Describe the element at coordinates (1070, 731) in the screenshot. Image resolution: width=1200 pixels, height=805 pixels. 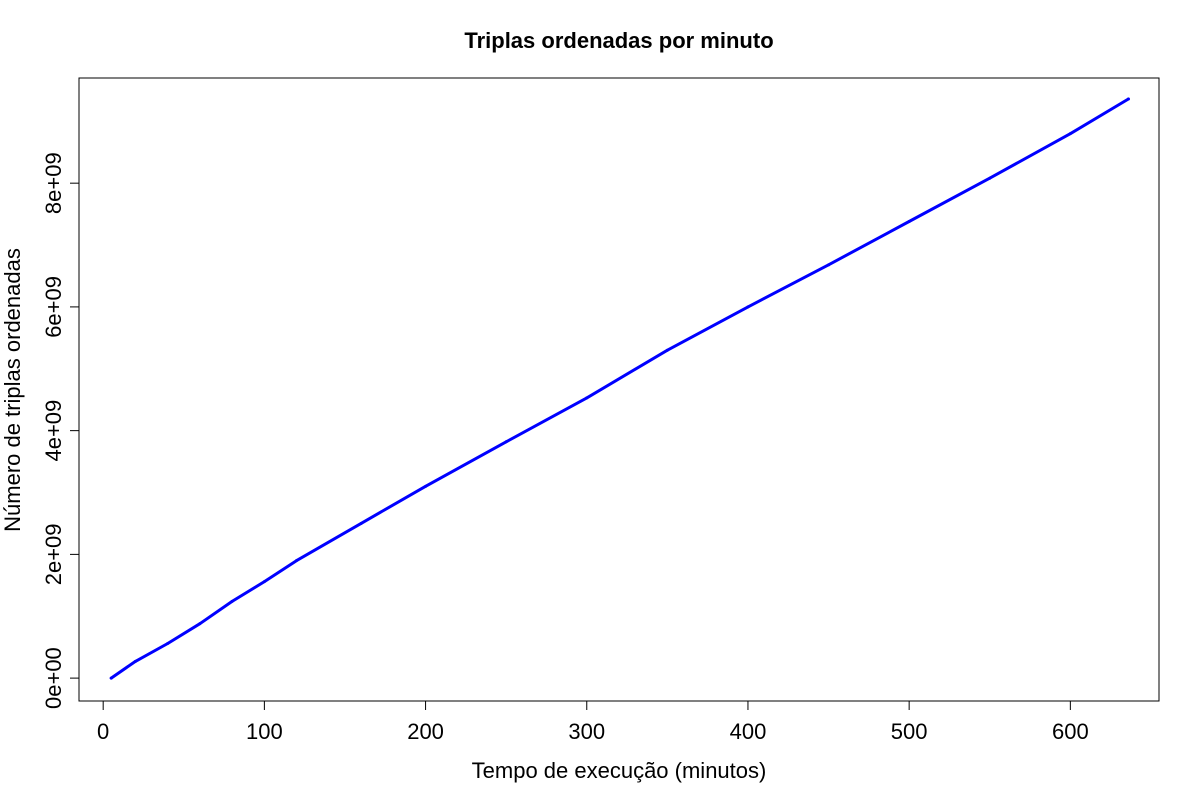
I see `x-tick-label: 600` at that location.